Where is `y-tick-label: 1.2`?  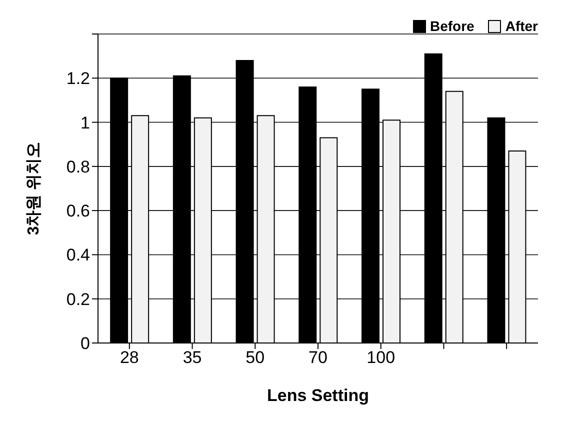
y-tick-label: 1.2 is located at coordinates (78, 78).